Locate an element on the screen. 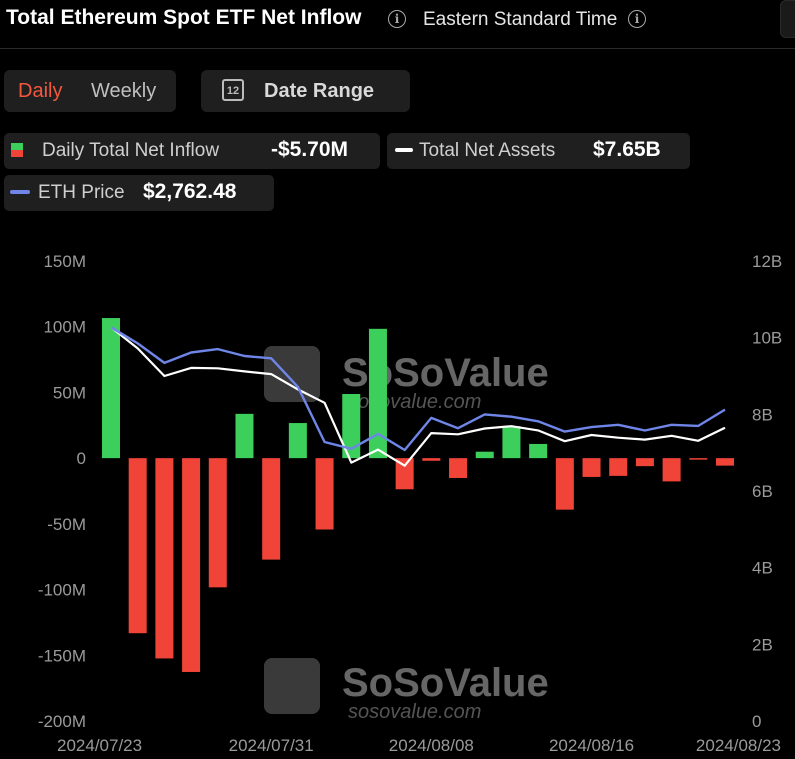 This screenshot has height=759, width=795. x-tick-label: 2024/07/23 is located at coordinates (99, 745).